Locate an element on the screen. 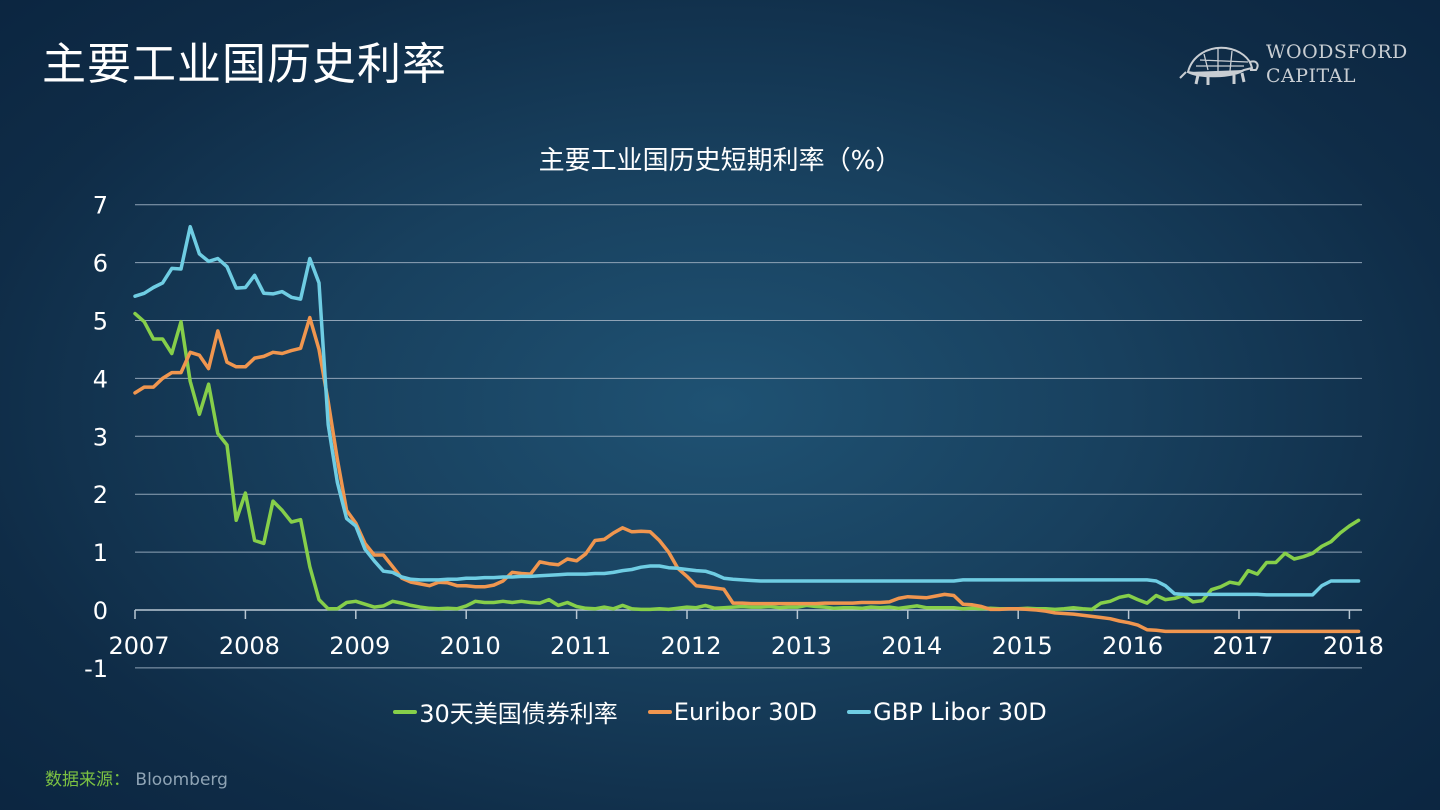  x-tick-label: 2008 is located at coordinates (249, 646).